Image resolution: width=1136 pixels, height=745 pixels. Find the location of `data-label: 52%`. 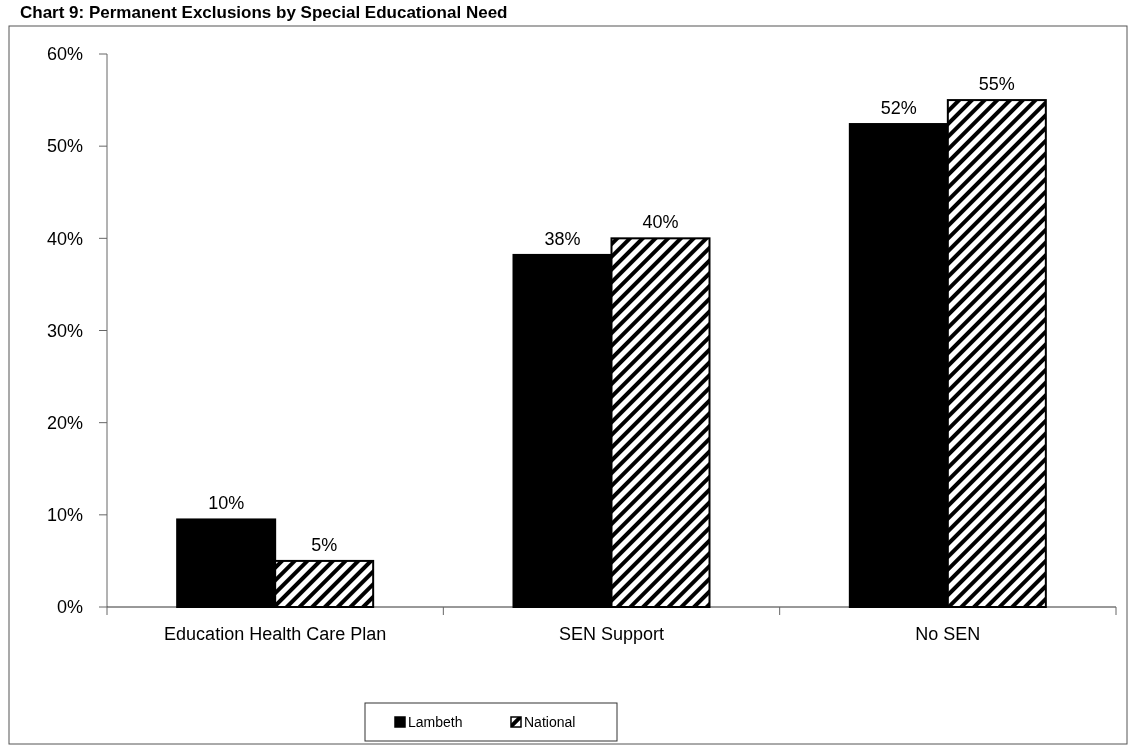

data-label: 52% is located at coordinates (898, 108).